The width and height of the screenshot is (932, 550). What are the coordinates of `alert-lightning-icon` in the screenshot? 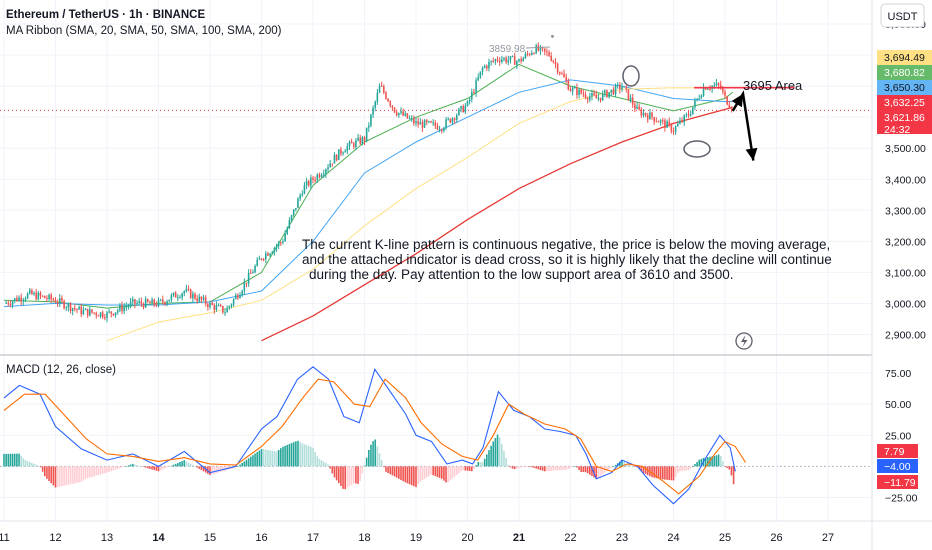 It's located at (744, 341).